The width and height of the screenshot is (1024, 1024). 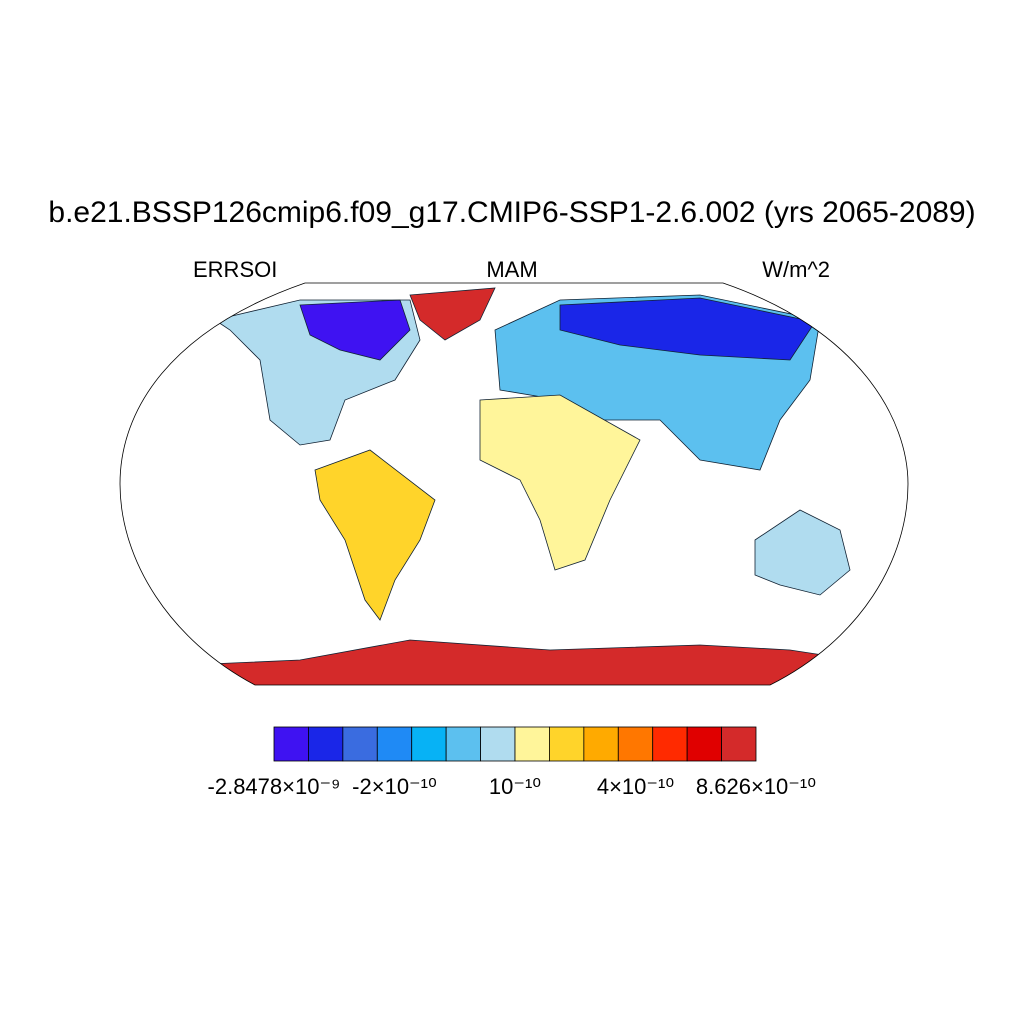 I want to click on right-label: W/m^2, so click(x=796, y=269).